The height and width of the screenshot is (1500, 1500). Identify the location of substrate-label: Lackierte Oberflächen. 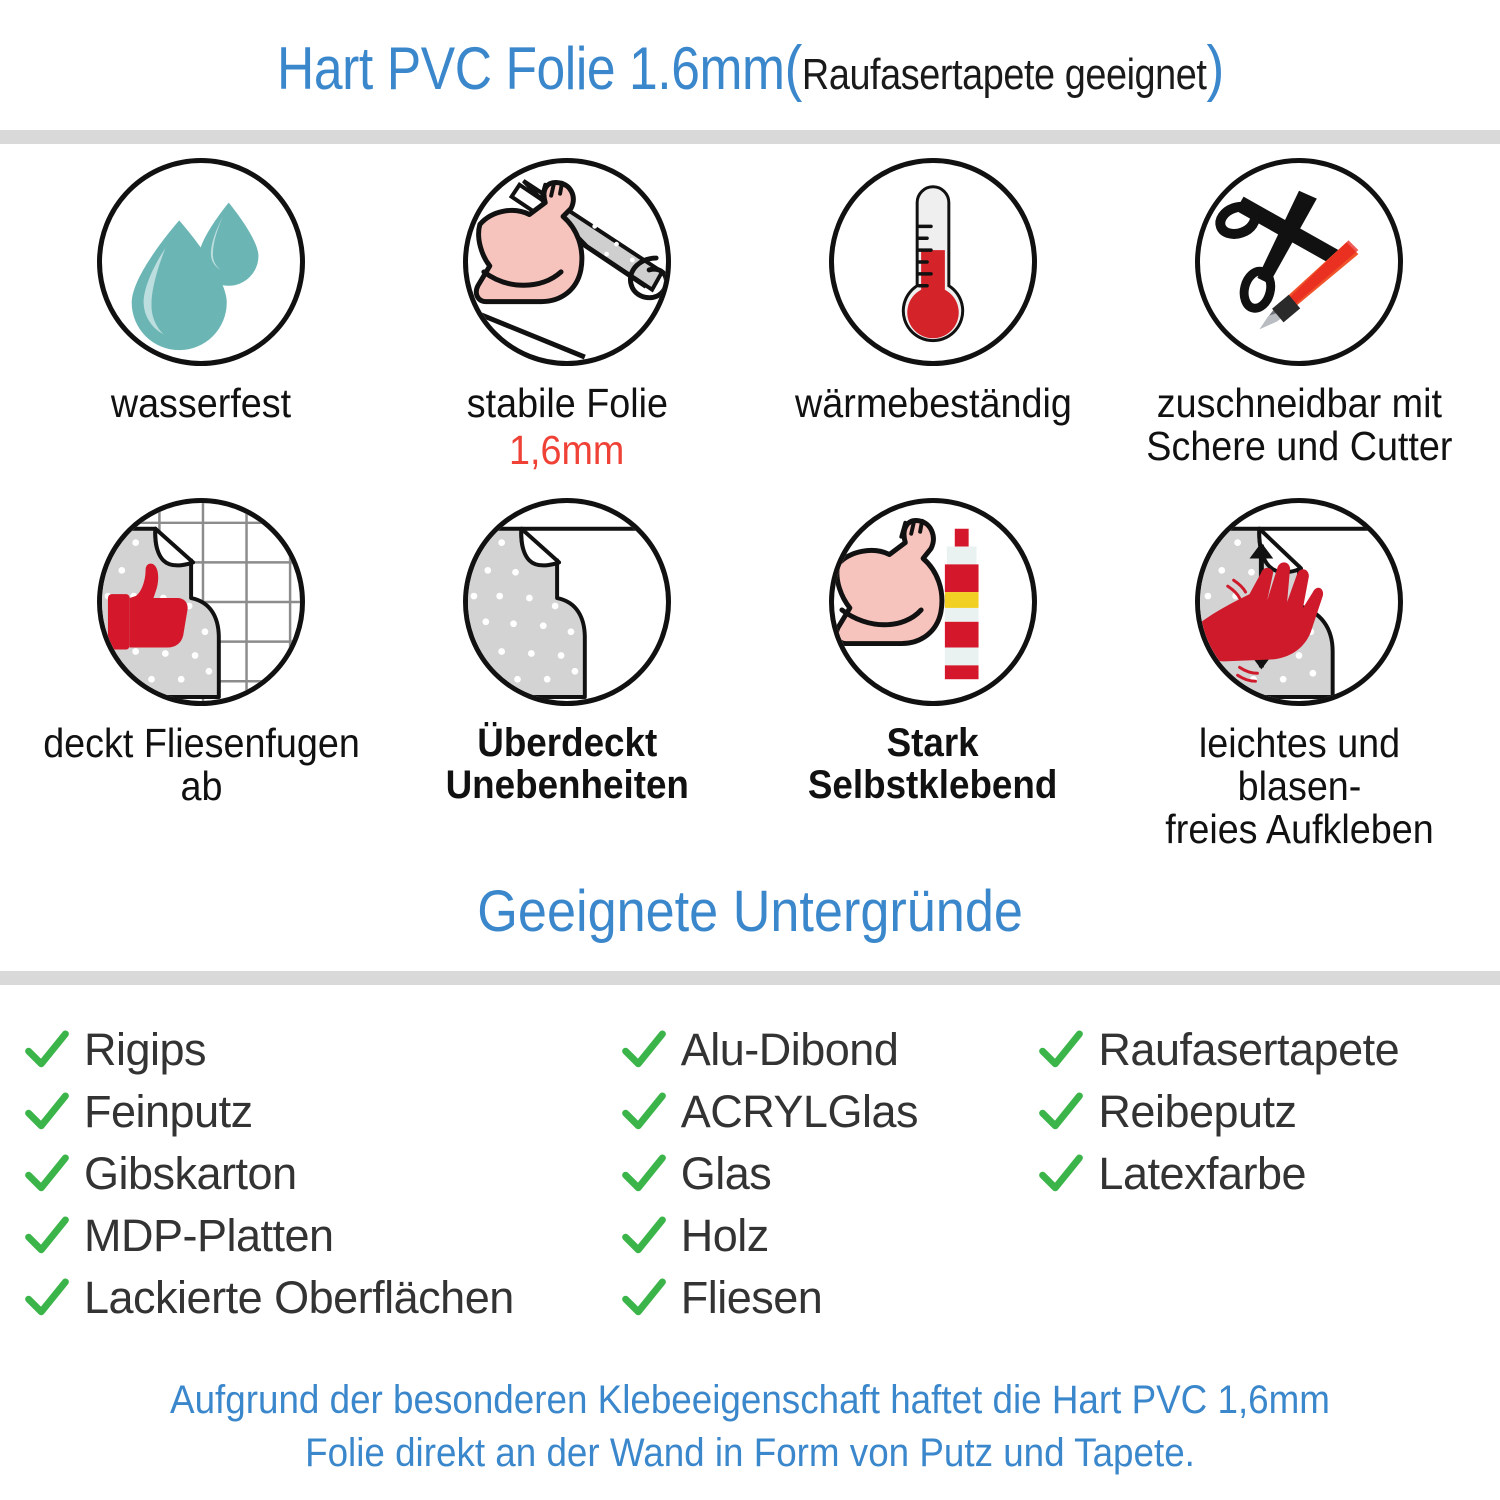
(299, 1298).